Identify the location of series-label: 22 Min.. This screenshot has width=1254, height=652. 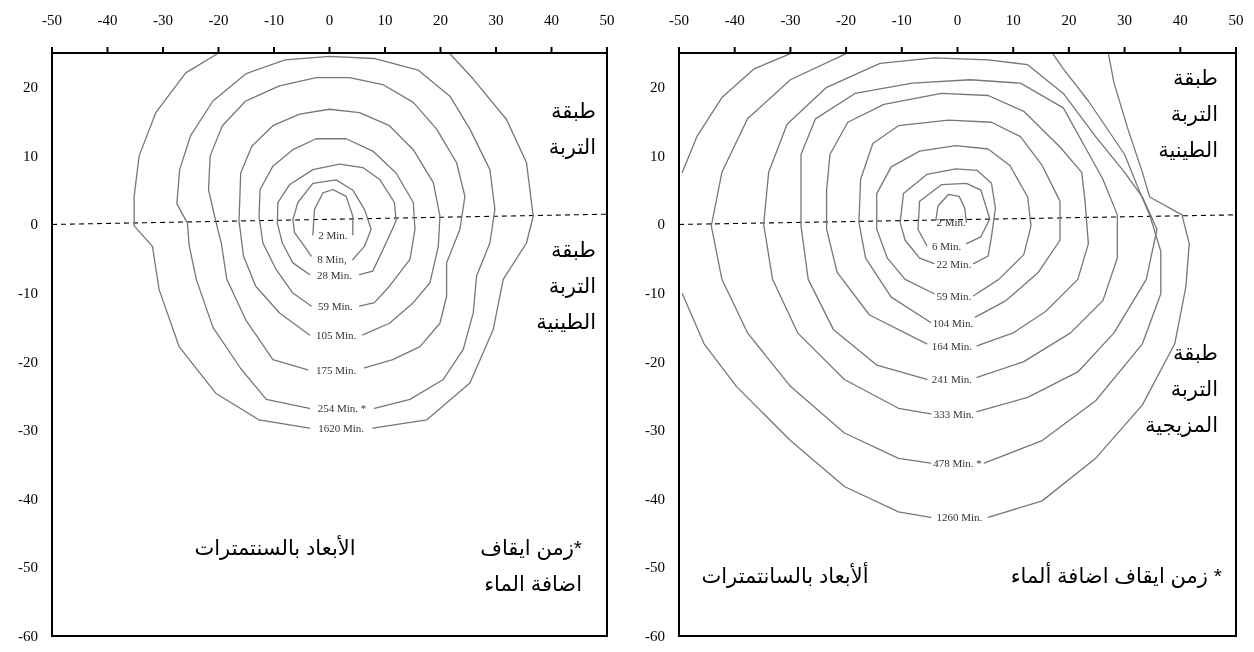
(954, 263).